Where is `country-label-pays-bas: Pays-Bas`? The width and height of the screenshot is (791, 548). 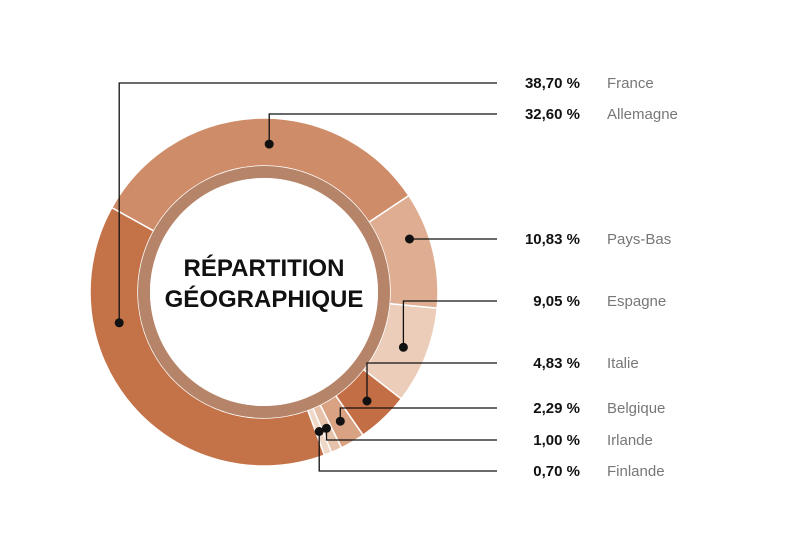
country-label-pays-bas: Pays-Bas is located at coordinates (639, 239).